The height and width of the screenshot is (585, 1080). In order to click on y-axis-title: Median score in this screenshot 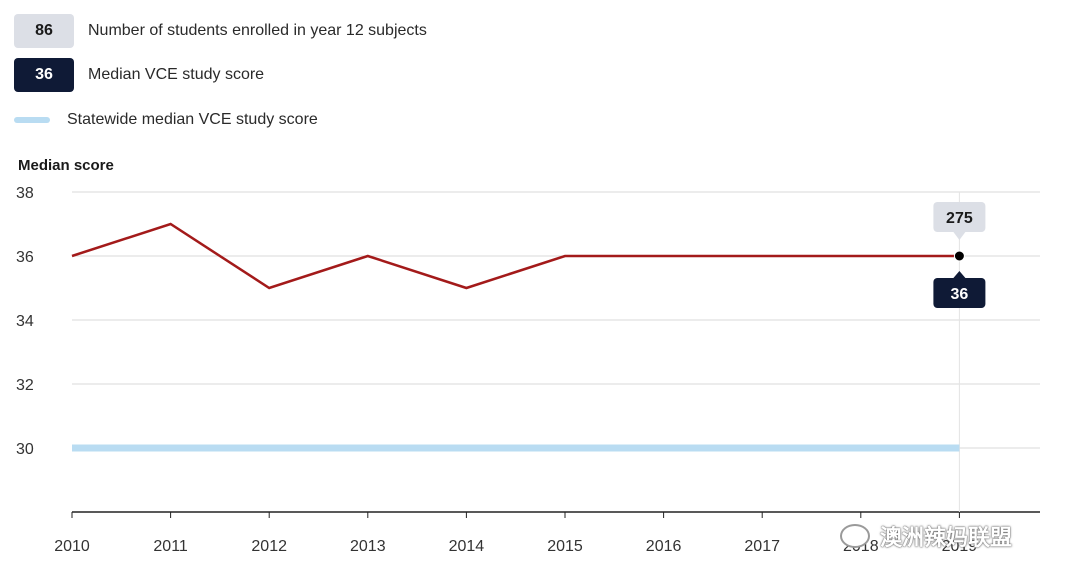, I will do `click(66, 165)`.